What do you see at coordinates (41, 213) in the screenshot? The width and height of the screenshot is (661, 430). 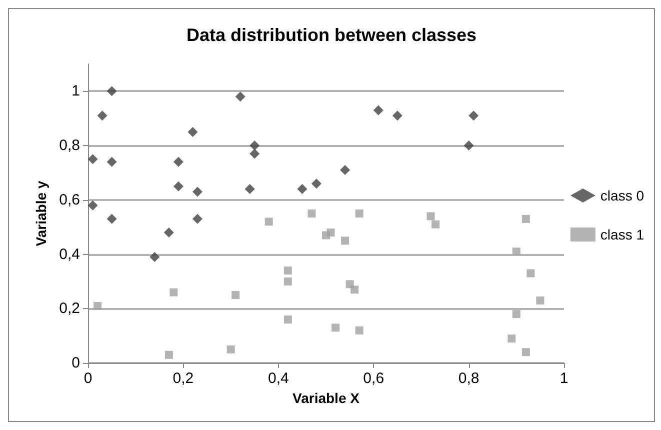 I see `y-axis-title: Variable y` at bounding box center [41, 213].